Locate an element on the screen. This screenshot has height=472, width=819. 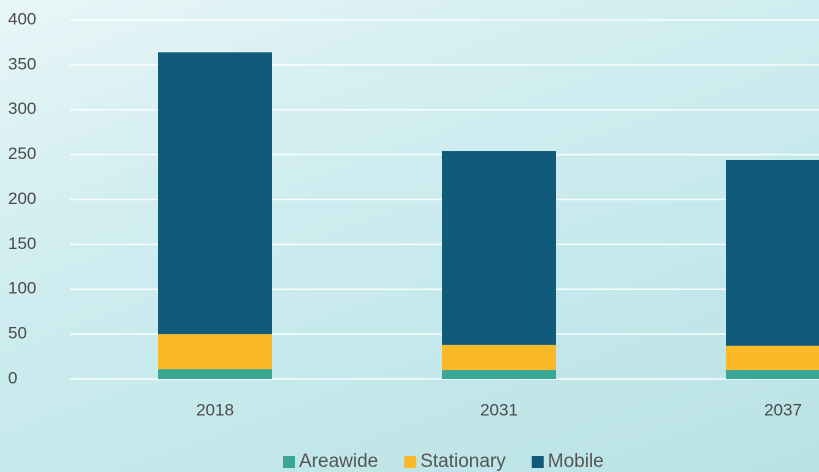
y-tick-label: 100 is located at coordinates (22, 288).